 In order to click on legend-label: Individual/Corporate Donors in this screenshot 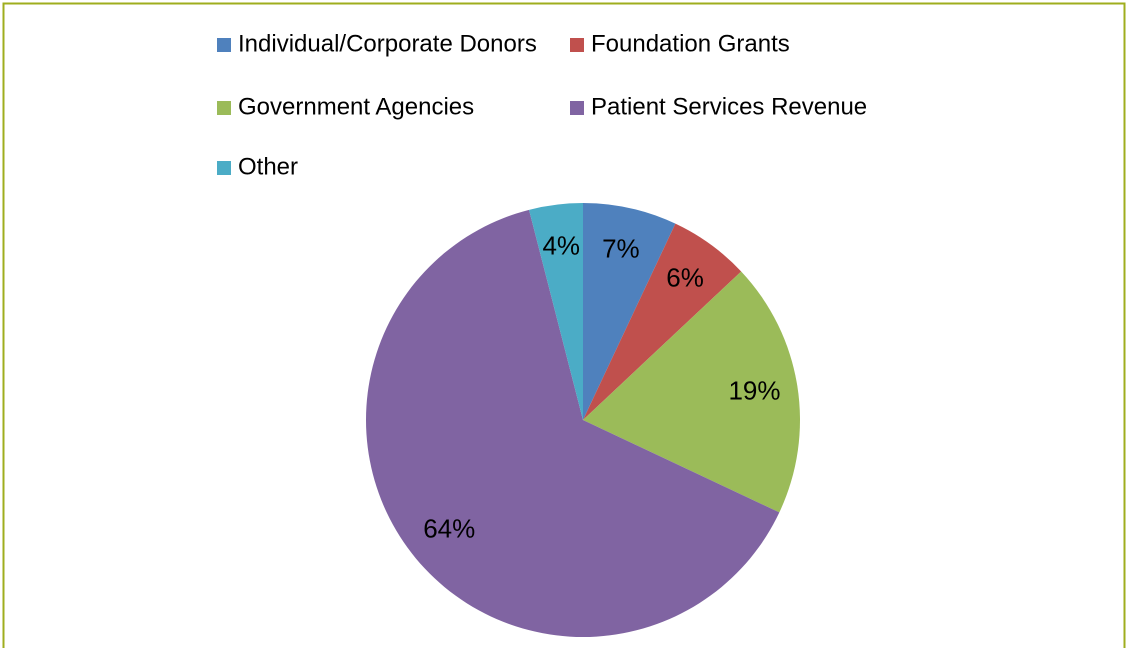, I will do `click(387, 43)`.